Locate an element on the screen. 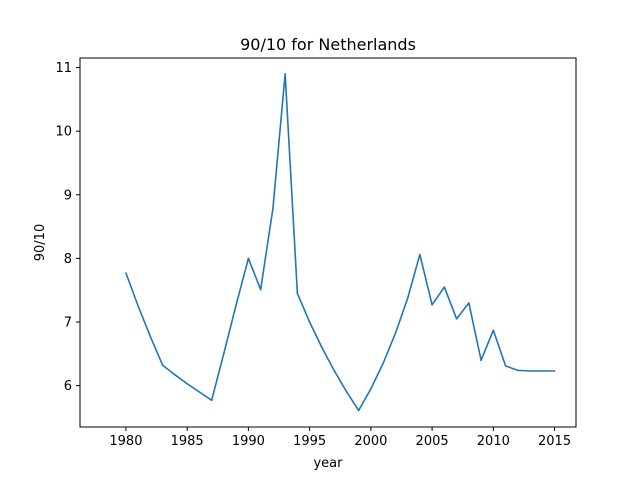 The width and height of the screenshot is (640, 480). x-tick-label: 1980 is located at coordinates (125, 441).